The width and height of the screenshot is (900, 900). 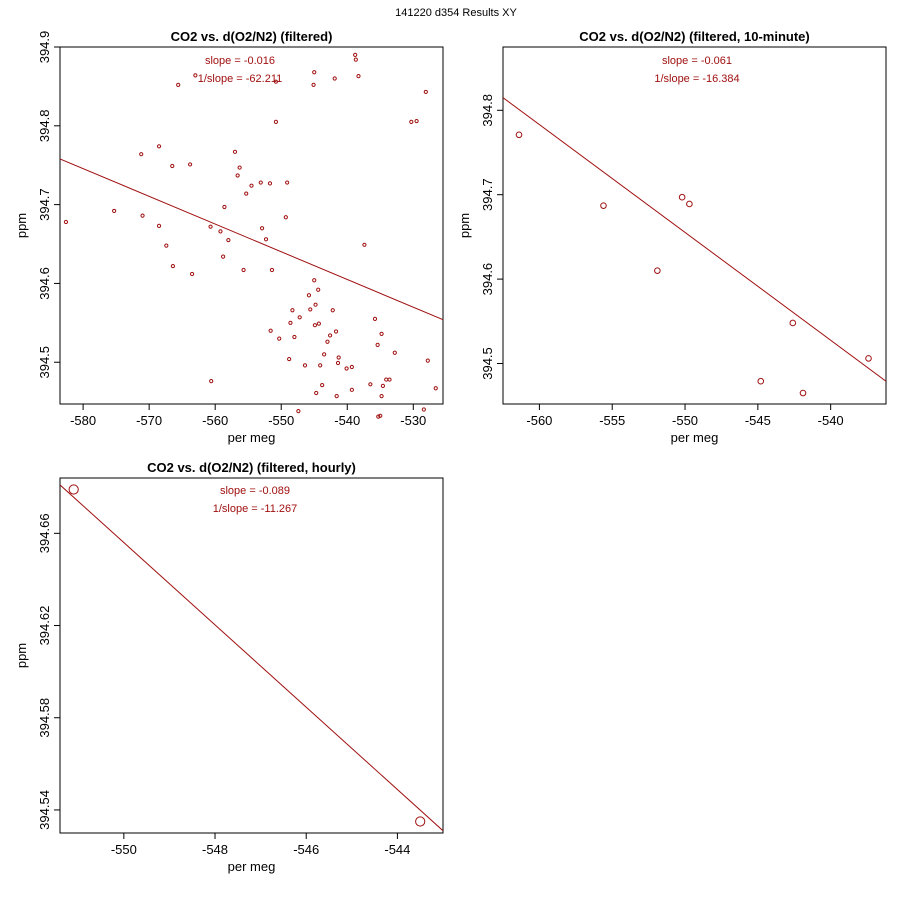 I want to click on x-tick-label: -540, so click(x=347, y=420).